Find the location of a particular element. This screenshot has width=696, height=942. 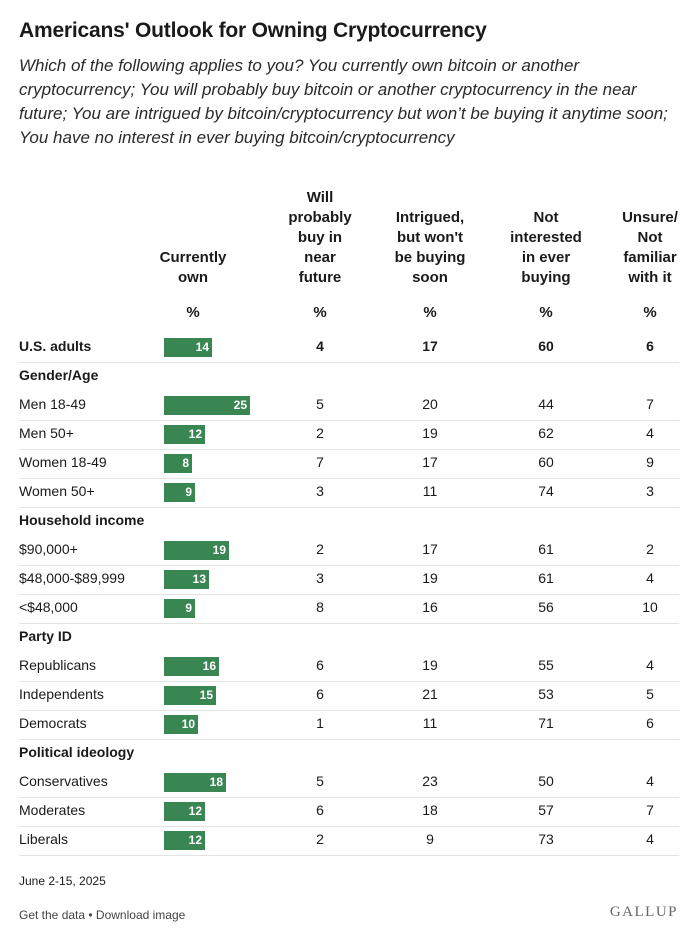

value-cell: 16 is located at coordinates (430, 607).